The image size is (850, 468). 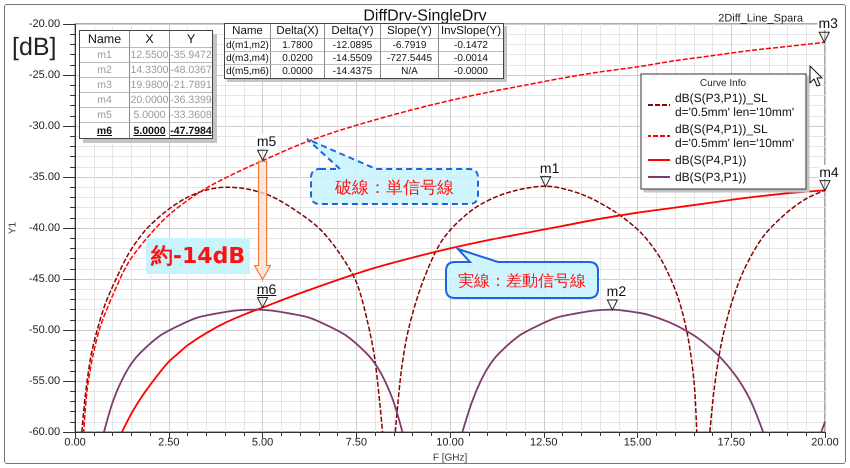 What do you see at coordinates (353, 31) in the screenshot?
I see `annotation: Delta(Y)` at bounding box center [353, 31].